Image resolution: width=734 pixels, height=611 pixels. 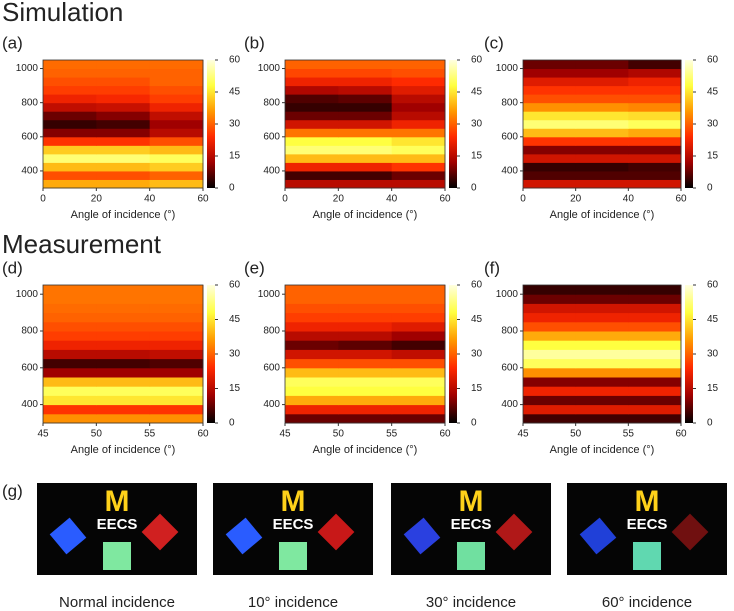 I want to click on logo-text: EECS, so click(x=471, y=524).